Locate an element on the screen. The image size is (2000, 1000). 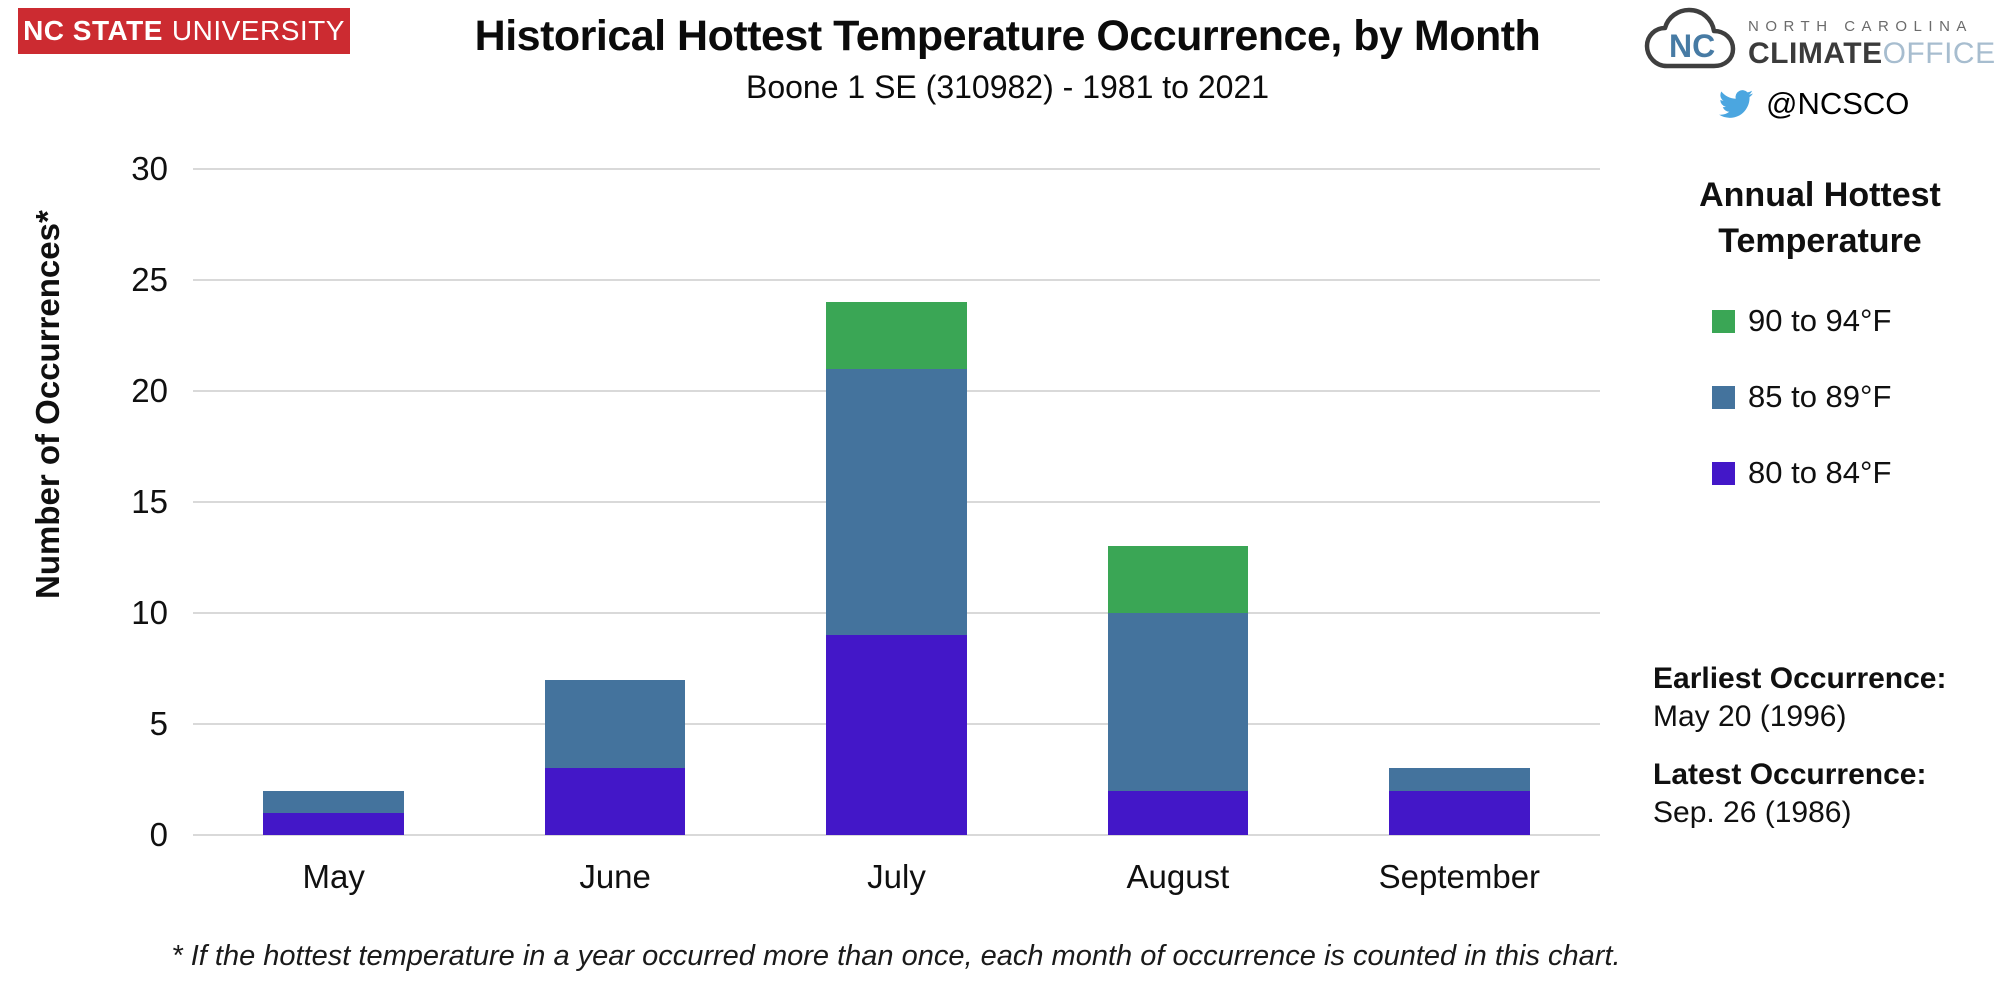
cloud-icon: NC is located at coordinates (1690, 38).